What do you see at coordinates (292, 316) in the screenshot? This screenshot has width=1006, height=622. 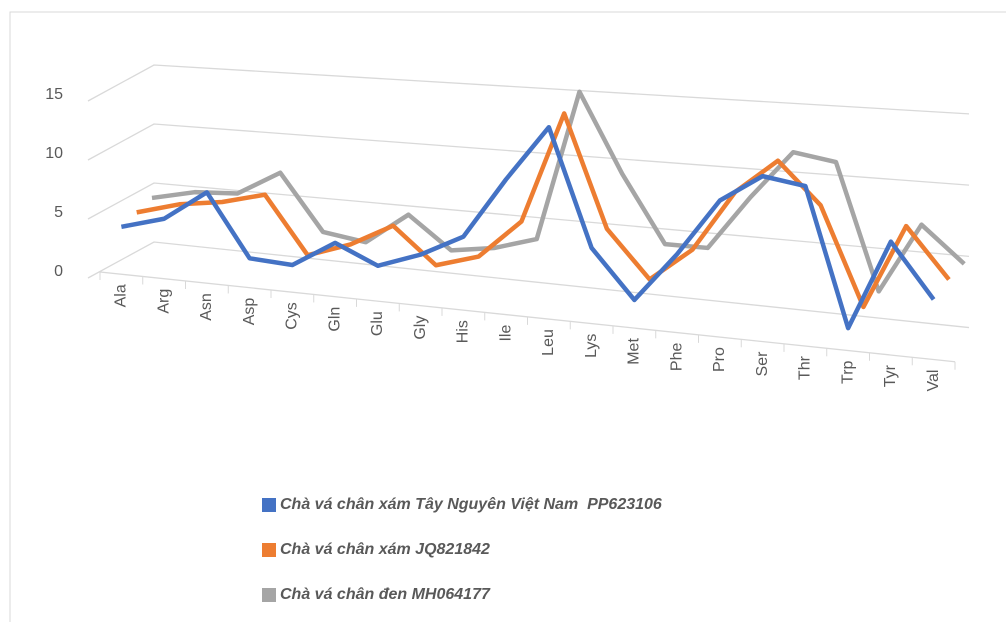 I see `x-tick-label: Cys` at bounding box center [292, 316].